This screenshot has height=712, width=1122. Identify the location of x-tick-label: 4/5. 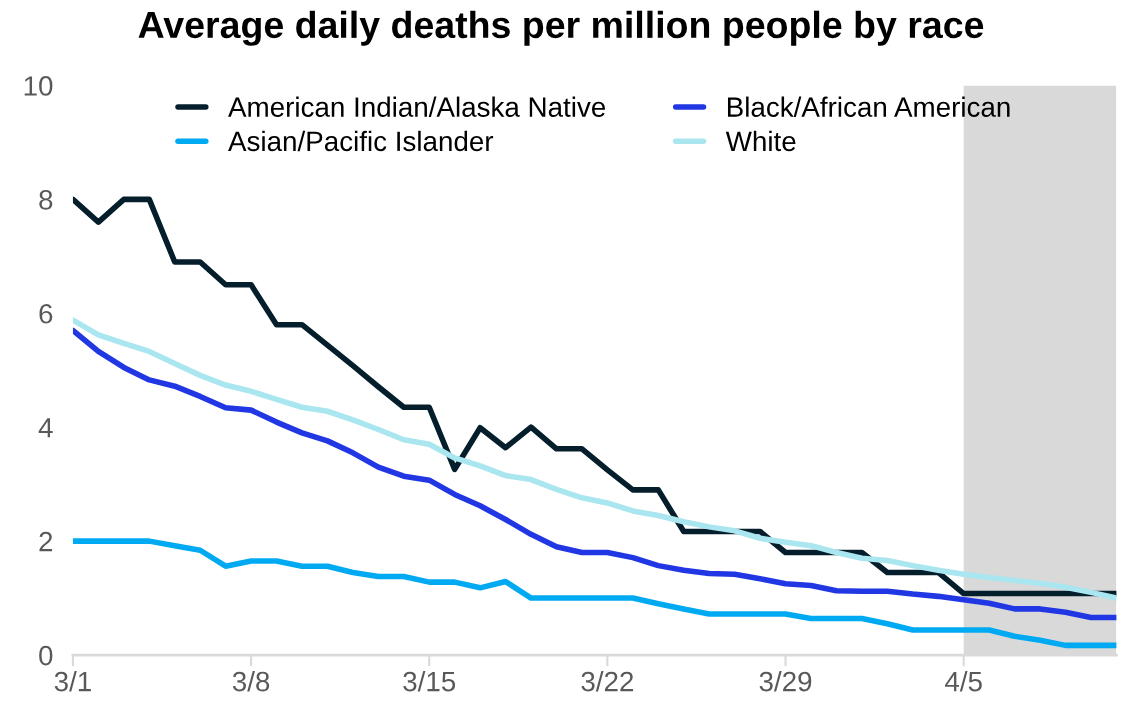
(963, 681).